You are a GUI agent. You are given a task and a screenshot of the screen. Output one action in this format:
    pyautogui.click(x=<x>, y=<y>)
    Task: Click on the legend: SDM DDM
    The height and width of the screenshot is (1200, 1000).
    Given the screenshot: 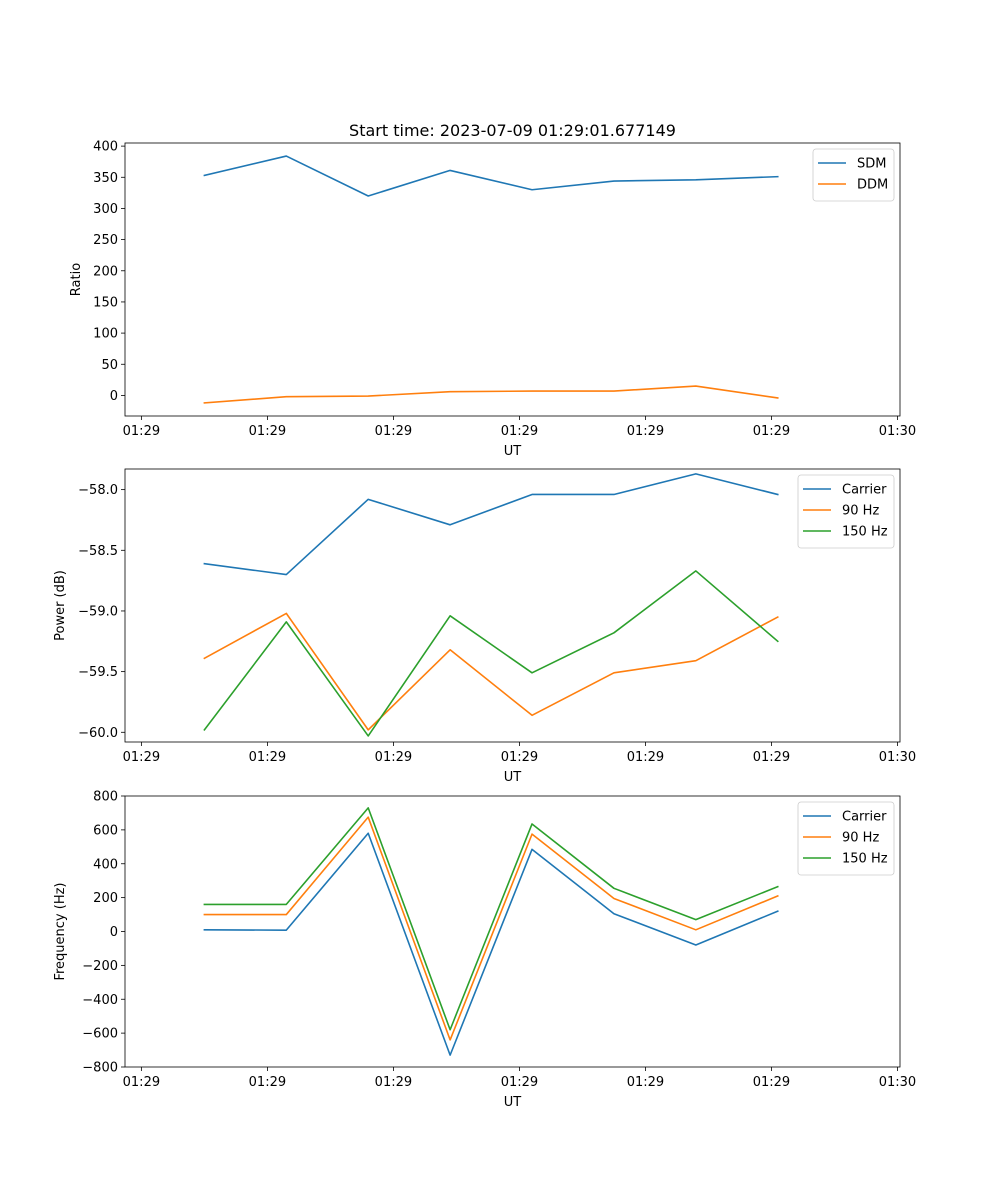 What is the action you would take?
    pyautogui.click(x=853, y=175)
    